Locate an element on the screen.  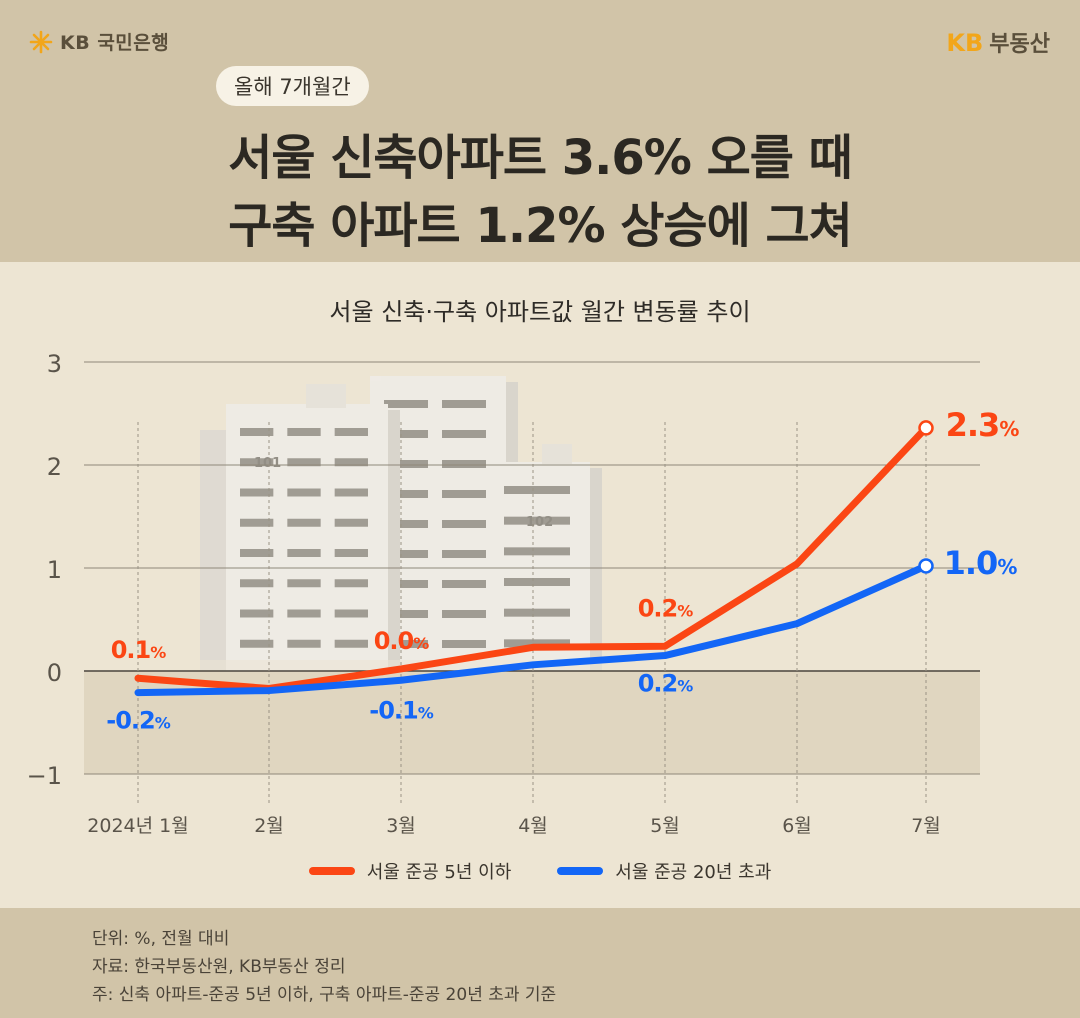
data-label: 0.0% is located at coordinates (402, 641).